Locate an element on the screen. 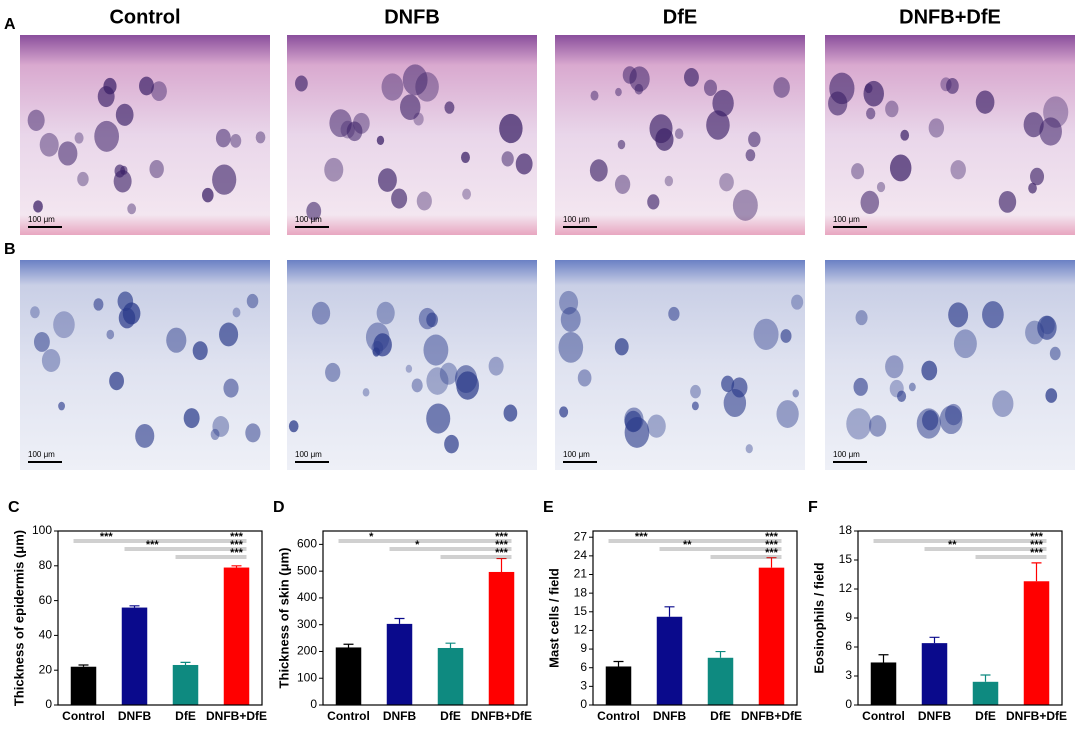  y-tick-label: 60 is located at coordinates (46, 600).